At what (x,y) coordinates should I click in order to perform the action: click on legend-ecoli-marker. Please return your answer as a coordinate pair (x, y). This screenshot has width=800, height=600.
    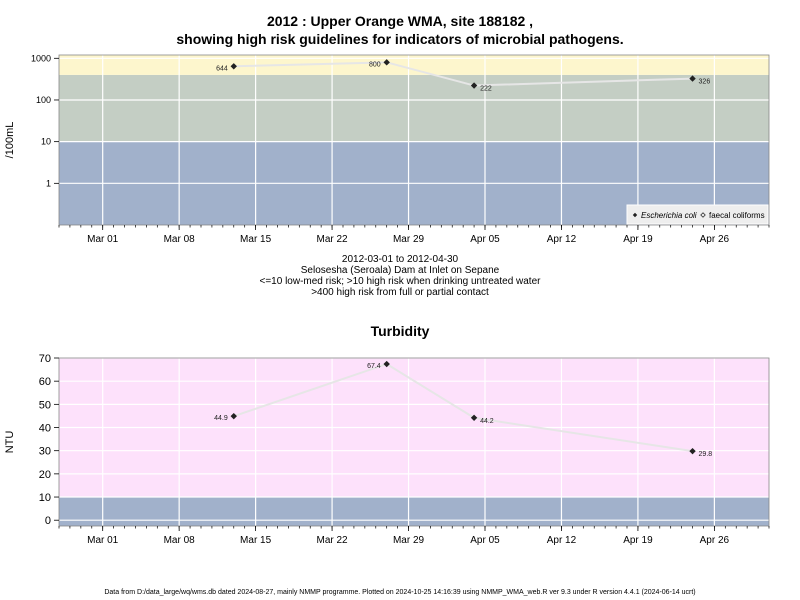
    Looking at the image, I should click on (635, 215).